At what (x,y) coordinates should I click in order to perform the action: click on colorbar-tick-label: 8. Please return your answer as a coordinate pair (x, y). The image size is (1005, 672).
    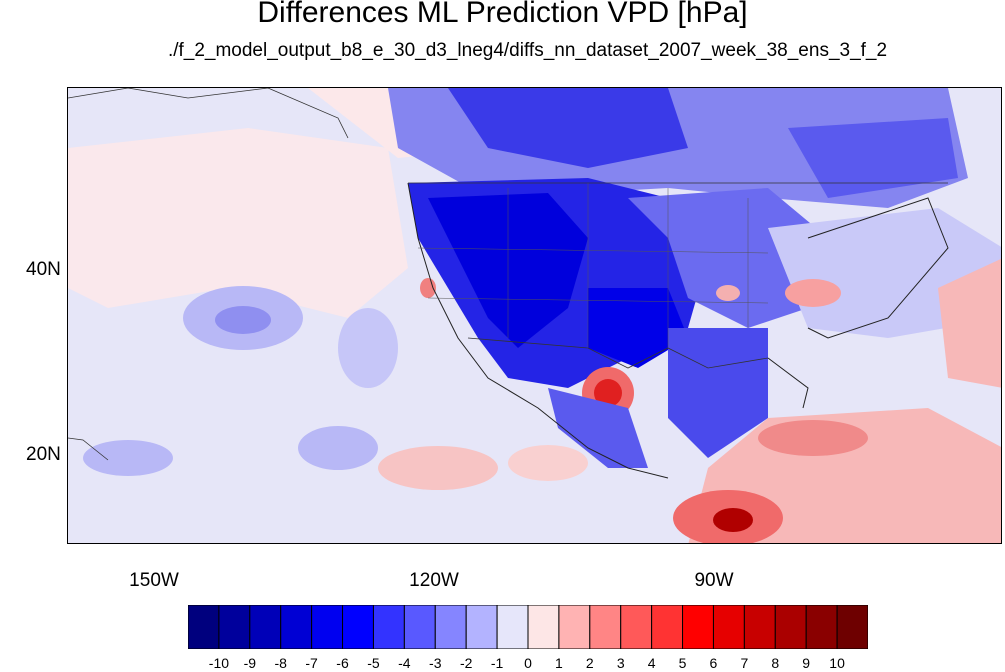
    Looking at the image, I should click on (775, 663).